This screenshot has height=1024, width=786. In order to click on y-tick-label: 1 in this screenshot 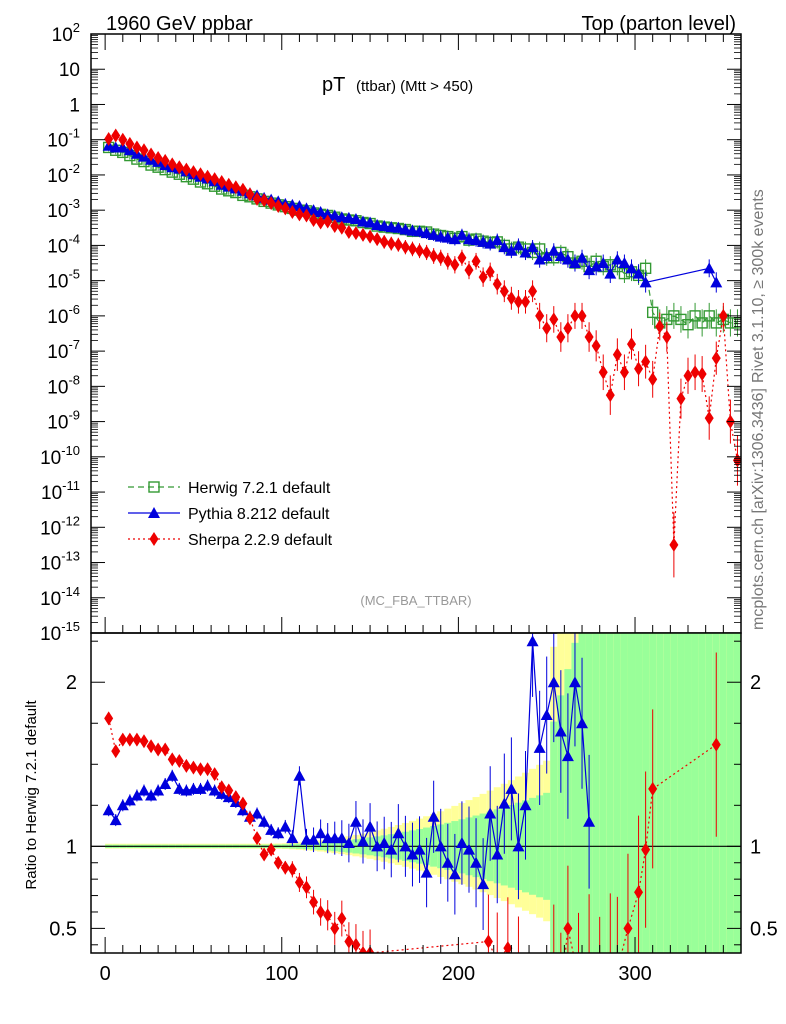, I will do `click(74, 105)`.